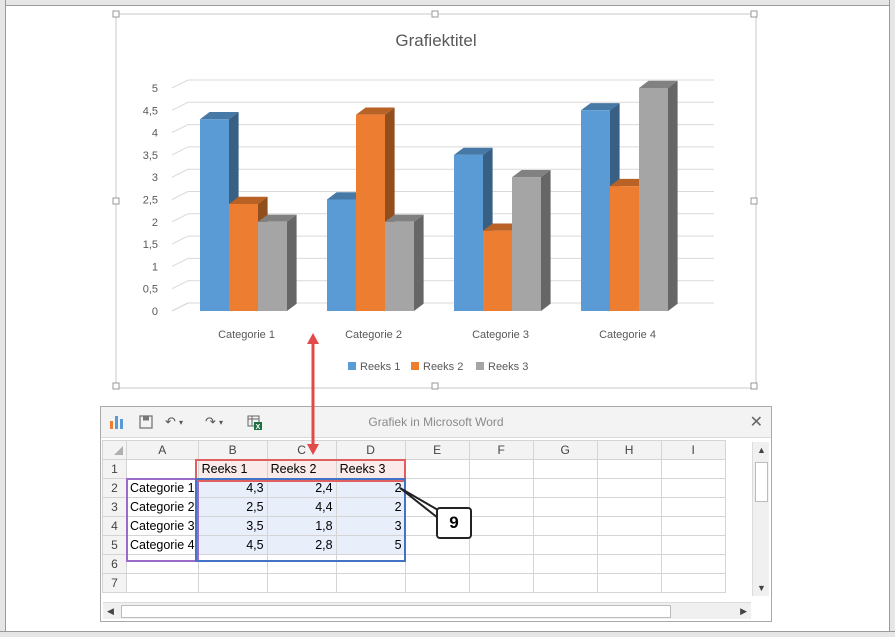 This screenshot has height=637, width=895. What do you see at coordinates (232, 507) in the screenshot?
I see `cell-b3: 2,5` at bounding box center [232, 507].